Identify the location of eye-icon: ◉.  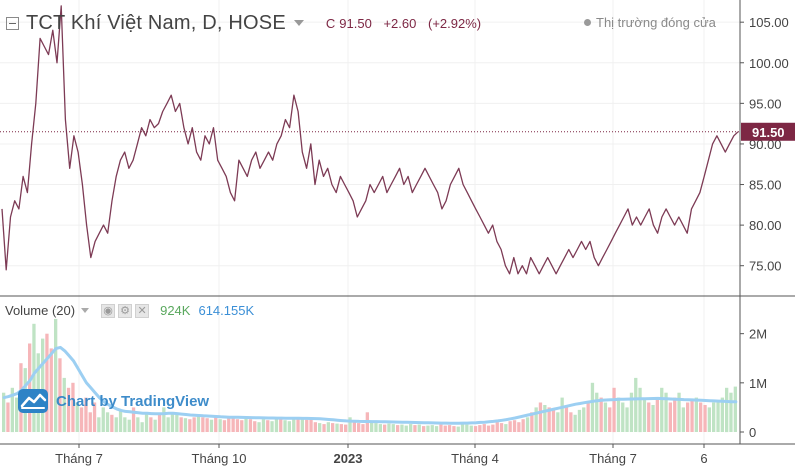
(108, 310).